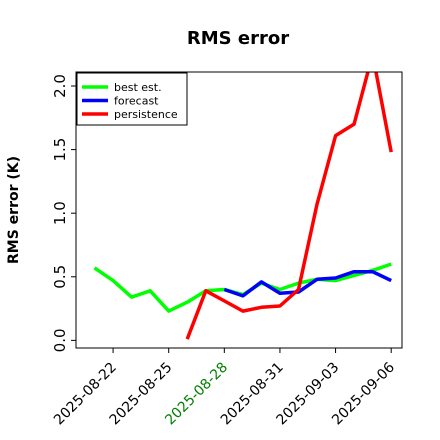 The width and height of the screenshot is (440, 440). I want to click on series-line-best-est, so click(242, 287).